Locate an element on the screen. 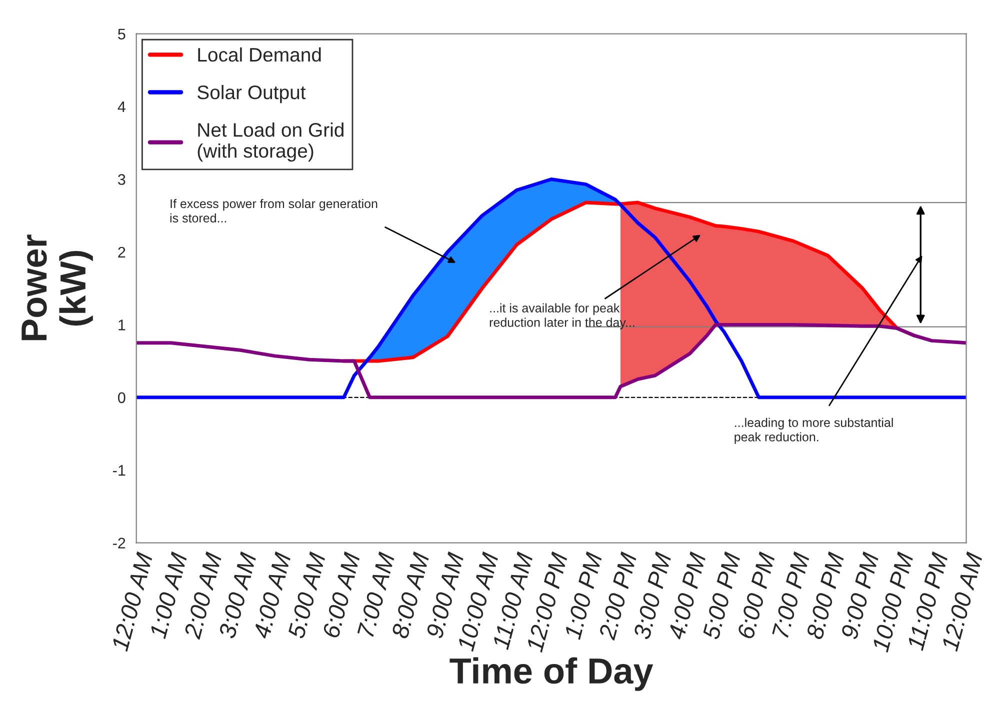  y-tick-label: 4 is located at coordinates (122, 107).